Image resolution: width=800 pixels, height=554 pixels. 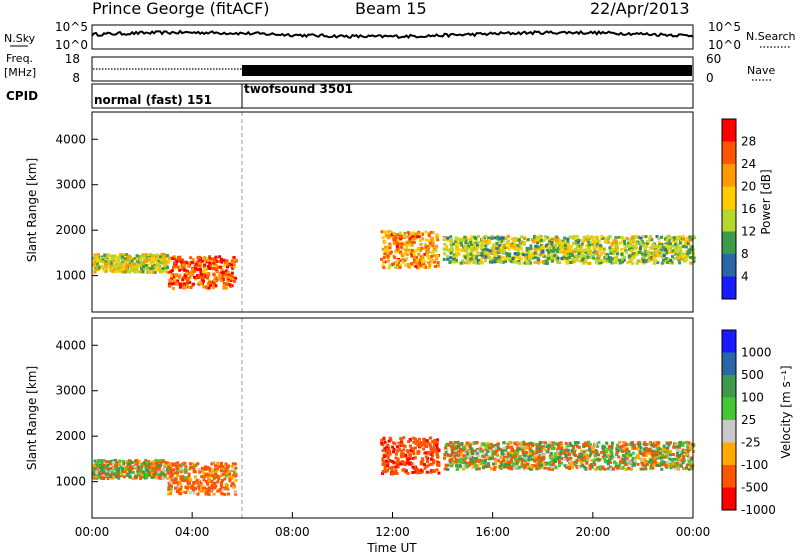 I want to click on x-tick-label: 16:00, so click(x=492, y=532).